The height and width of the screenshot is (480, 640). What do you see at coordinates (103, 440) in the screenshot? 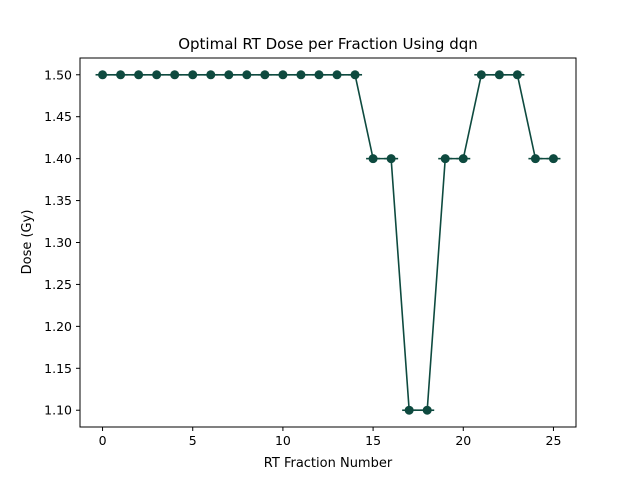
I see `x-tick-label: 0` at bounding box center [103, 440].